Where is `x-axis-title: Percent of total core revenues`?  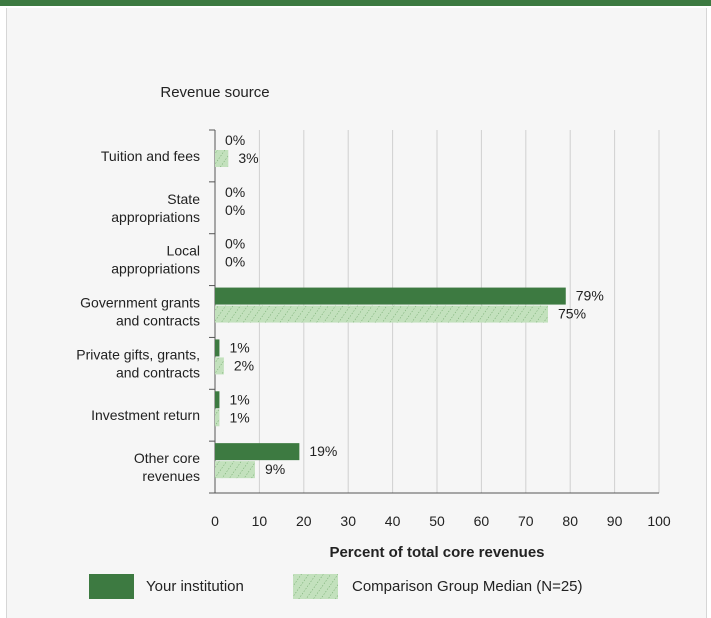
x-axis-title: Percent of total core revenues is located at coordinates (436, 552).